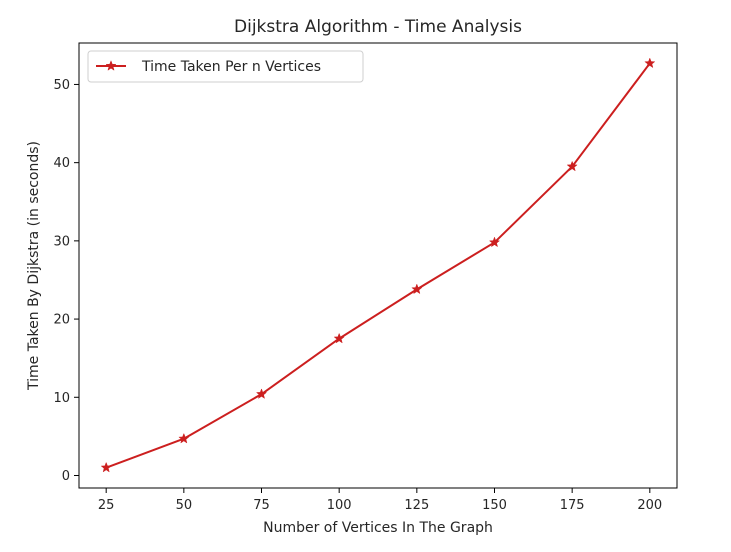  I want to click on y-tick-label: 0, so click(66, 476).